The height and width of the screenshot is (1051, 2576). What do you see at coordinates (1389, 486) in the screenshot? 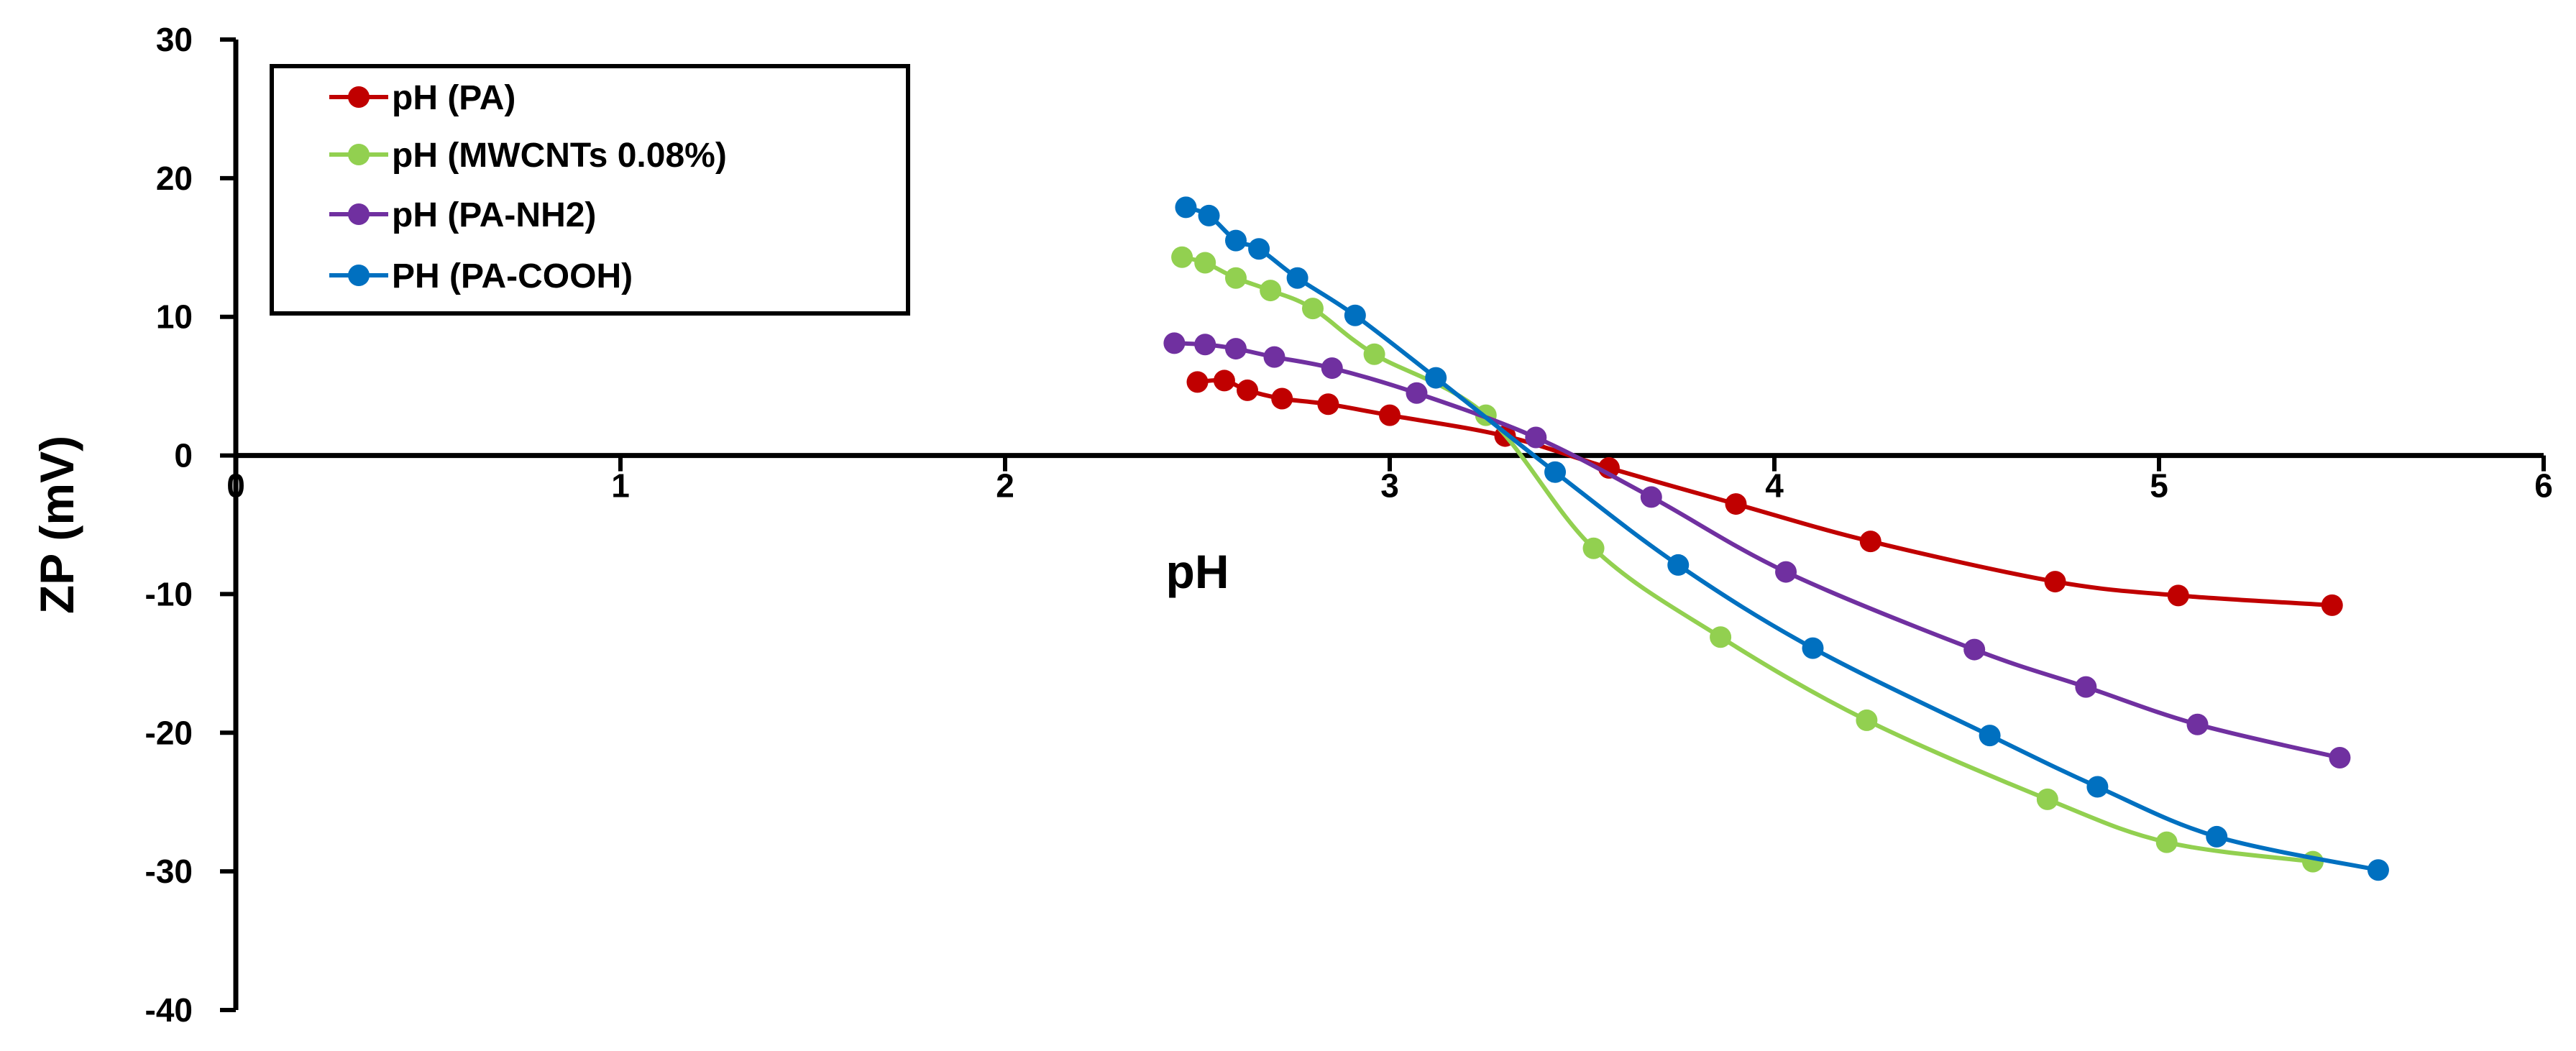
I see `x-tick-label: 3` at bounding box center [1389, 486].